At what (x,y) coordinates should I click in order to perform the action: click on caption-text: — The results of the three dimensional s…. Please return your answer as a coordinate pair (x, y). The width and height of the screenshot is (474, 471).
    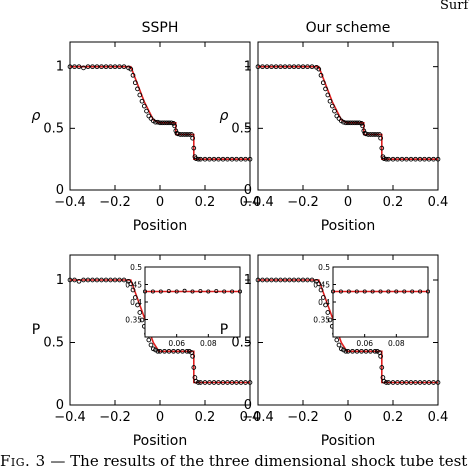
    Looking at the image, I should click on (259, 461).